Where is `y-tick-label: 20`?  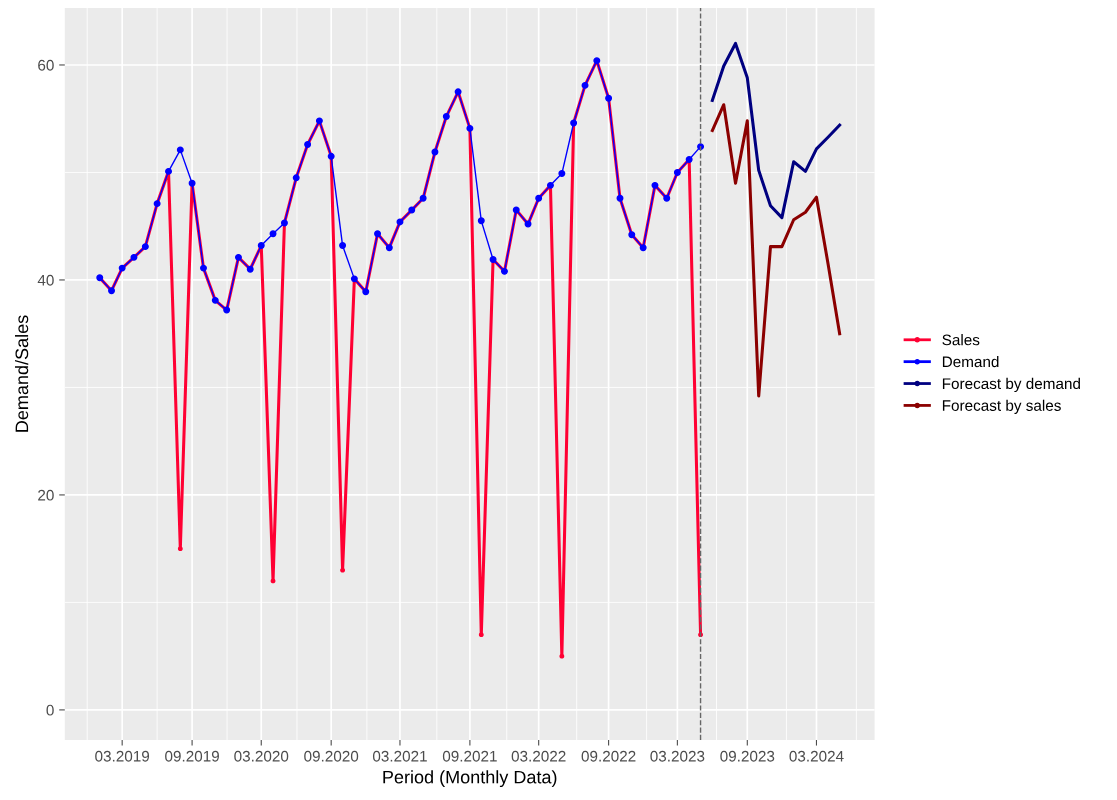
y-tick-label: 20 is located at coordinates (46, 495).